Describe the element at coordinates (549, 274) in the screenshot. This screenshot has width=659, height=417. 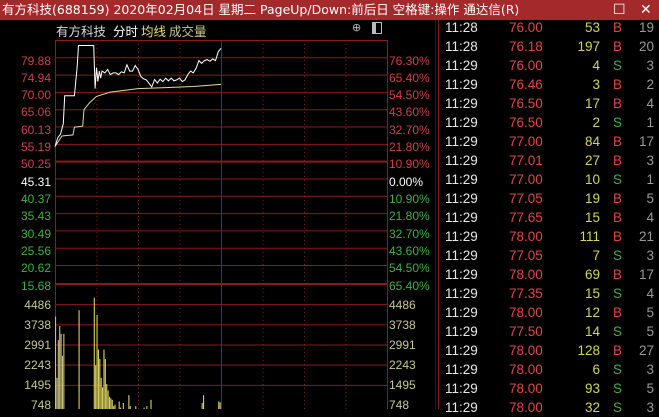
I see `tick-row: 11:29 78.00 69 B 17` at that location.